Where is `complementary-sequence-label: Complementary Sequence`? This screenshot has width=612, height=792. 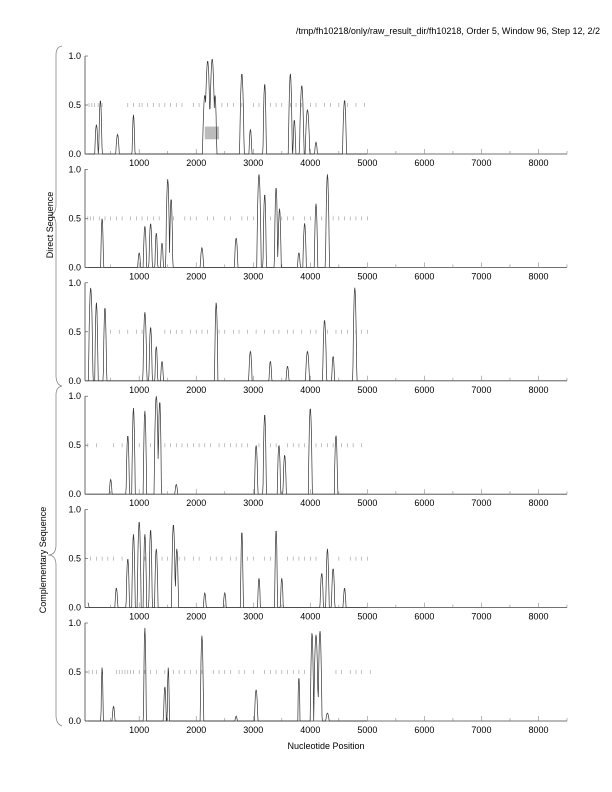 complementary-sequence-label: Complementary Sequence is located at coordinates (43, 560).